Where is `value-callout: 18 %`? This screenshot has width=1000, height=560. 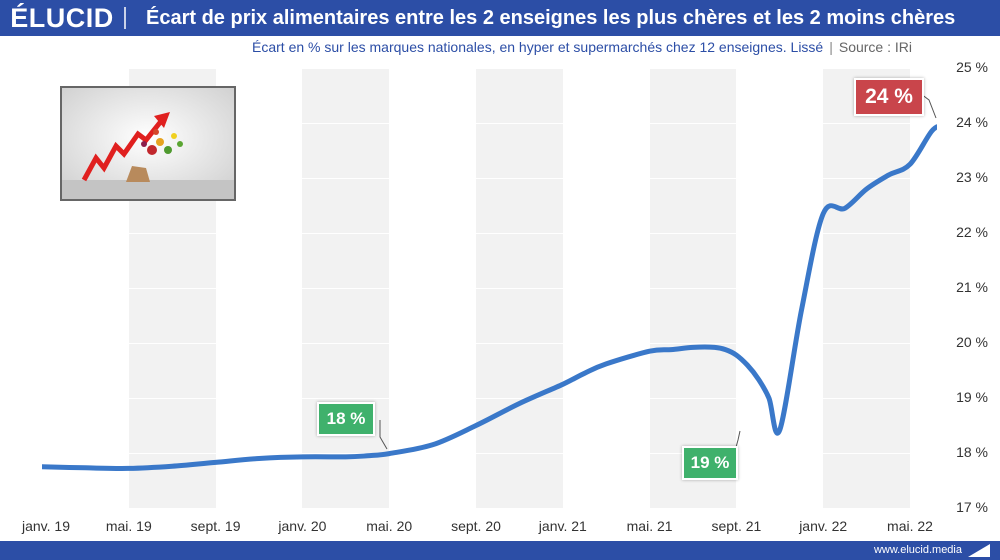 value-callout: 18 % is located at coordinates (346, 419).